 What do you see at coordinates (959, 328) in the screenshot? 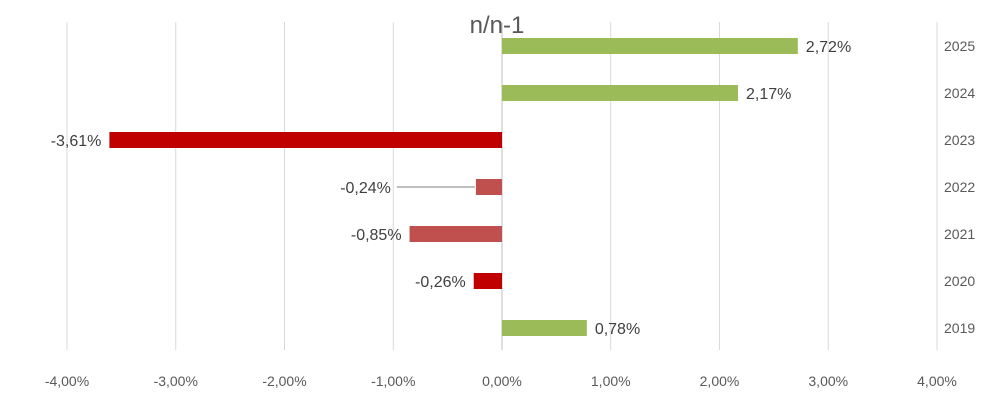
I see `category-label: 2019` at bounding box center [959, 328].